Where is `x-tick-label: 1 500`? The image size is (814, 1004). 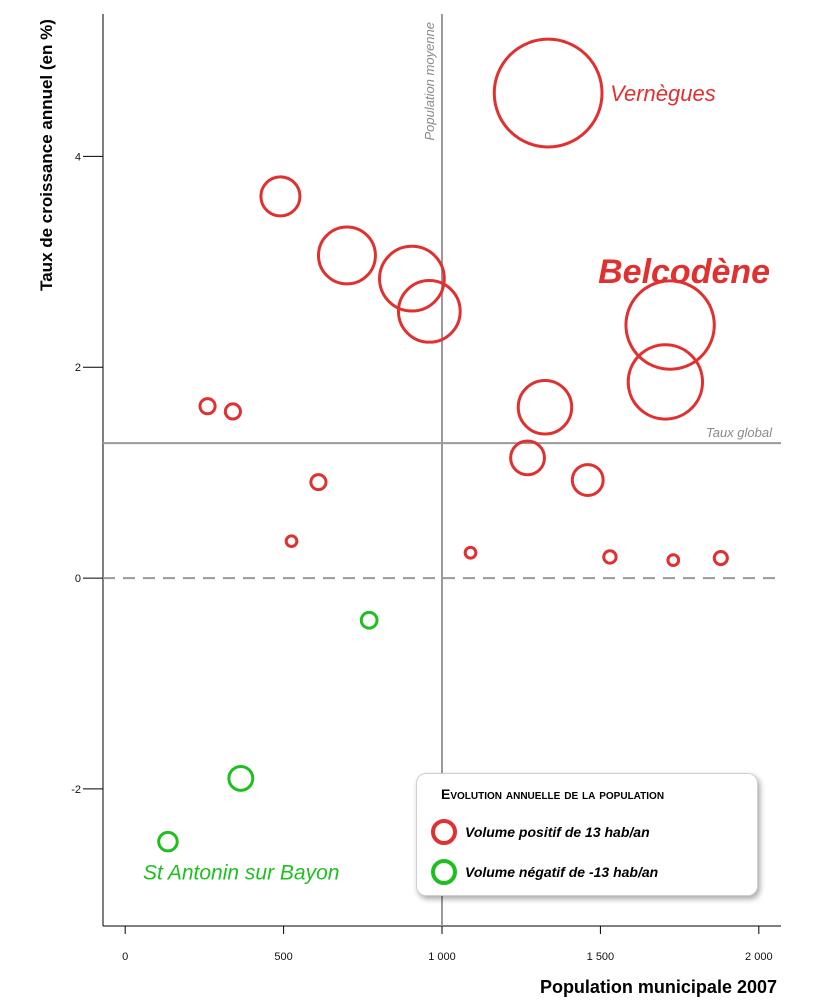 x-tick-label: 1 500 is located at coordinates (601, 957).